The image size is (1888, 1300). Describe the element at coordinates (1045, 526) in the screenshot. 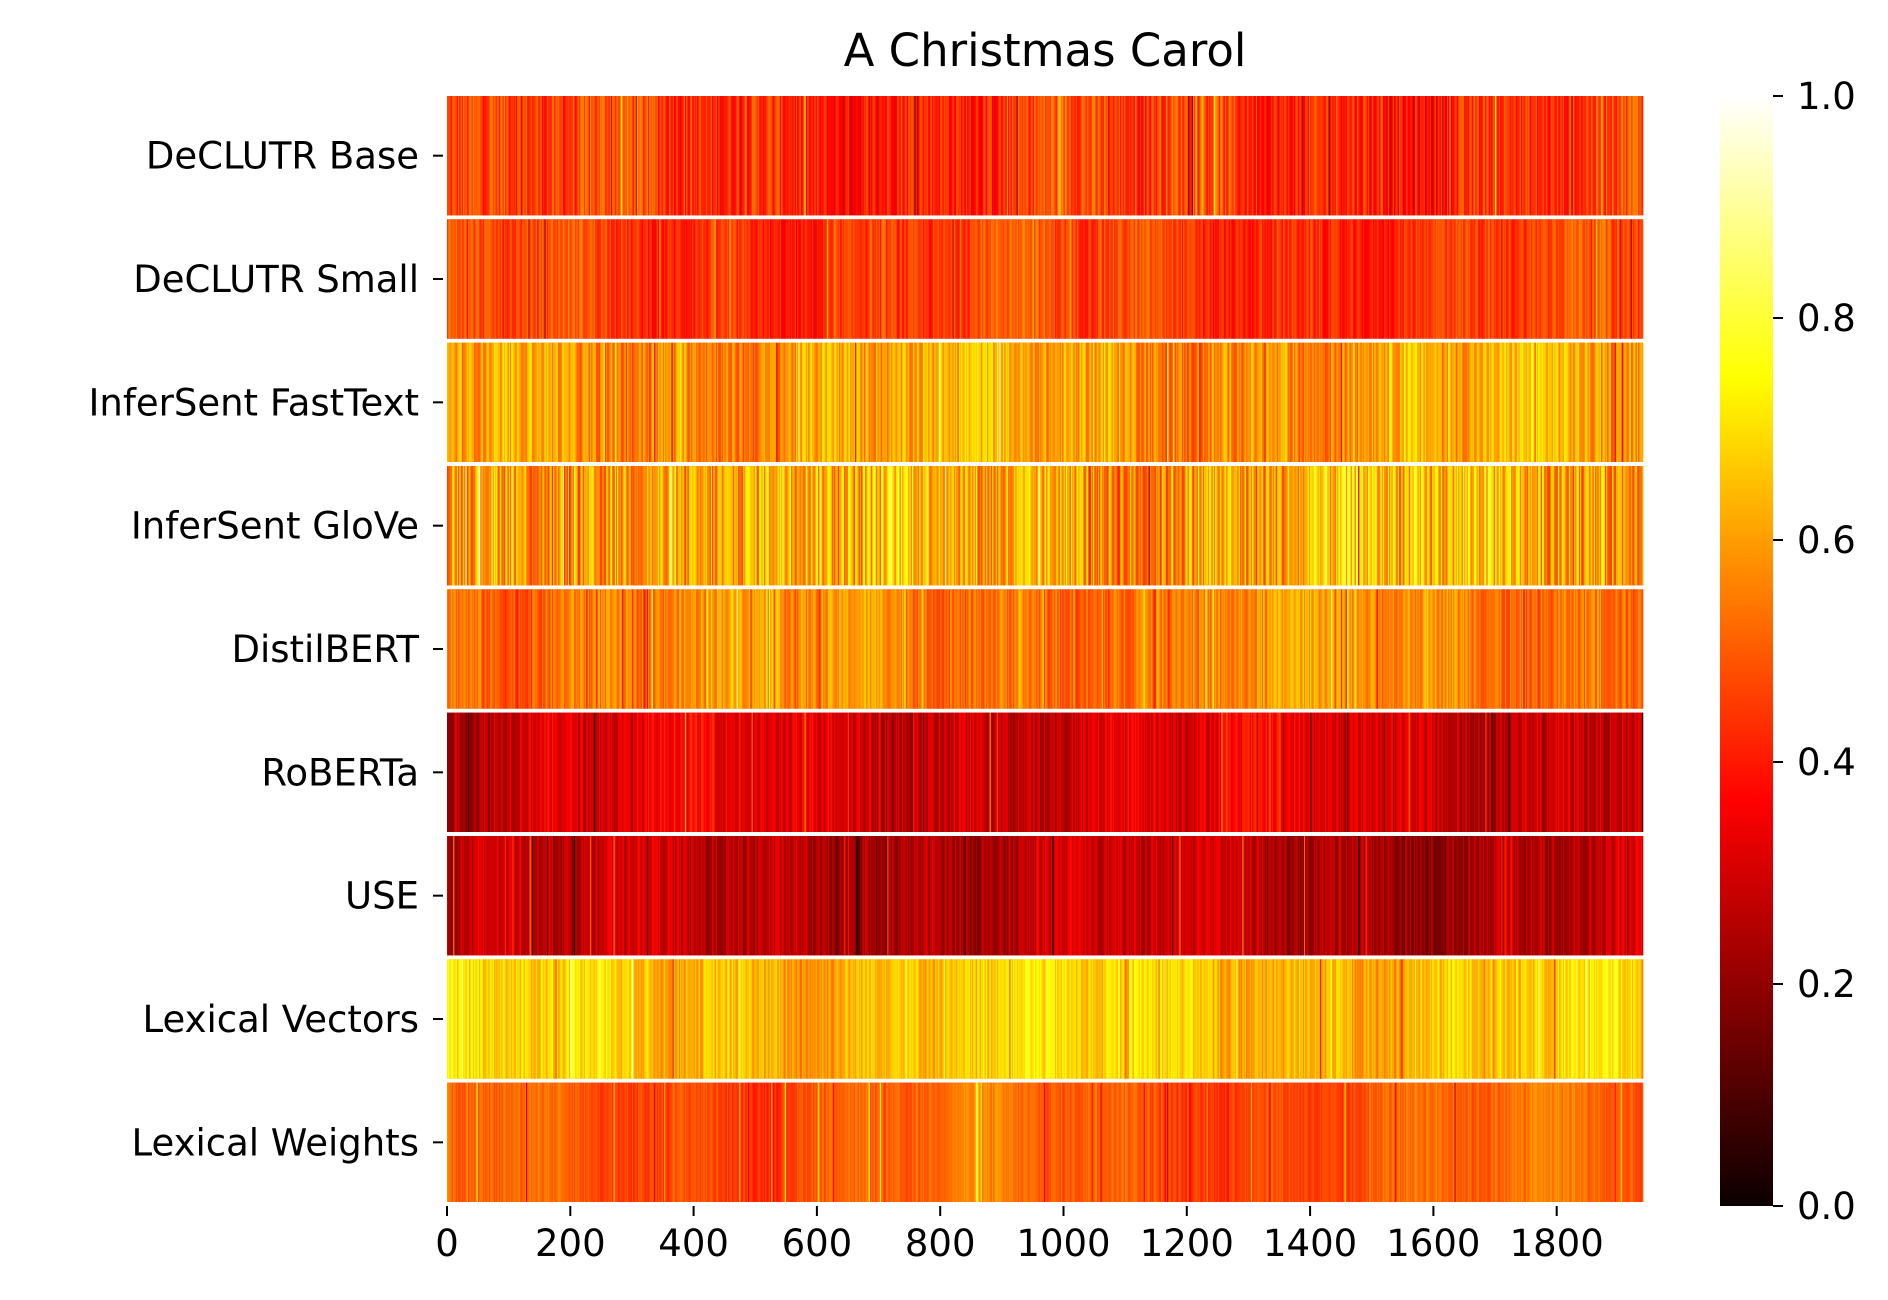

I see `heatmap-row` at that location.